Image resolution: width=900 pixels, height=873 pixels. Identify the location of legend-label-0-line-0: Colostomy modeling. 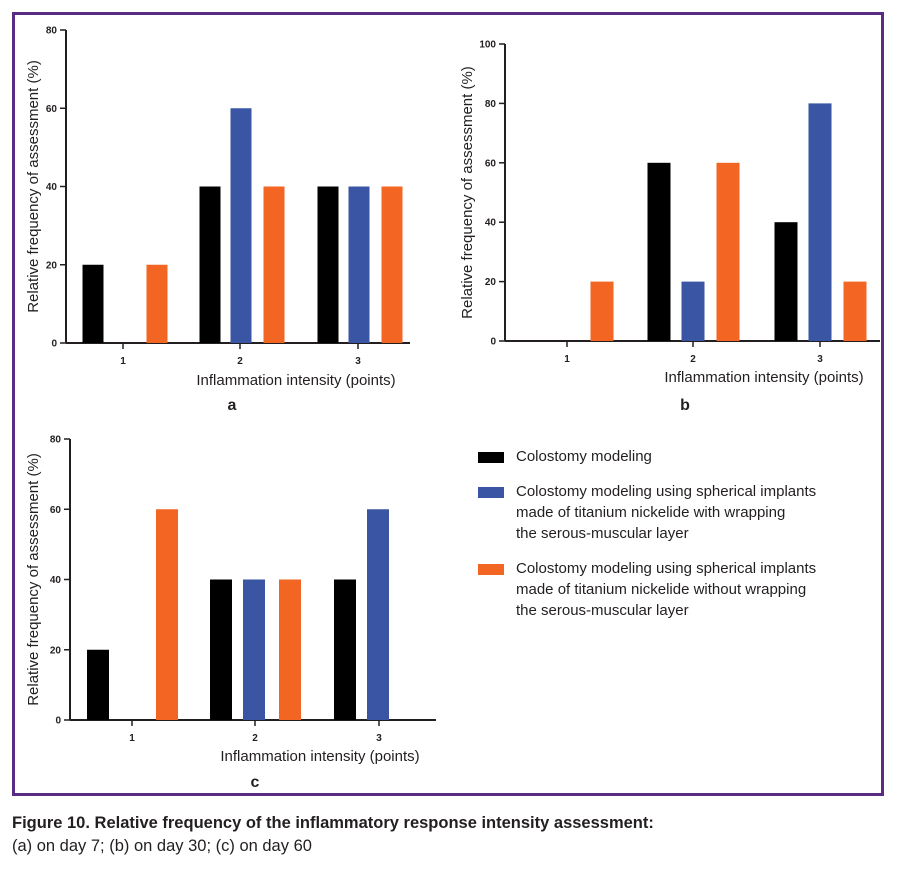
(584, 456).